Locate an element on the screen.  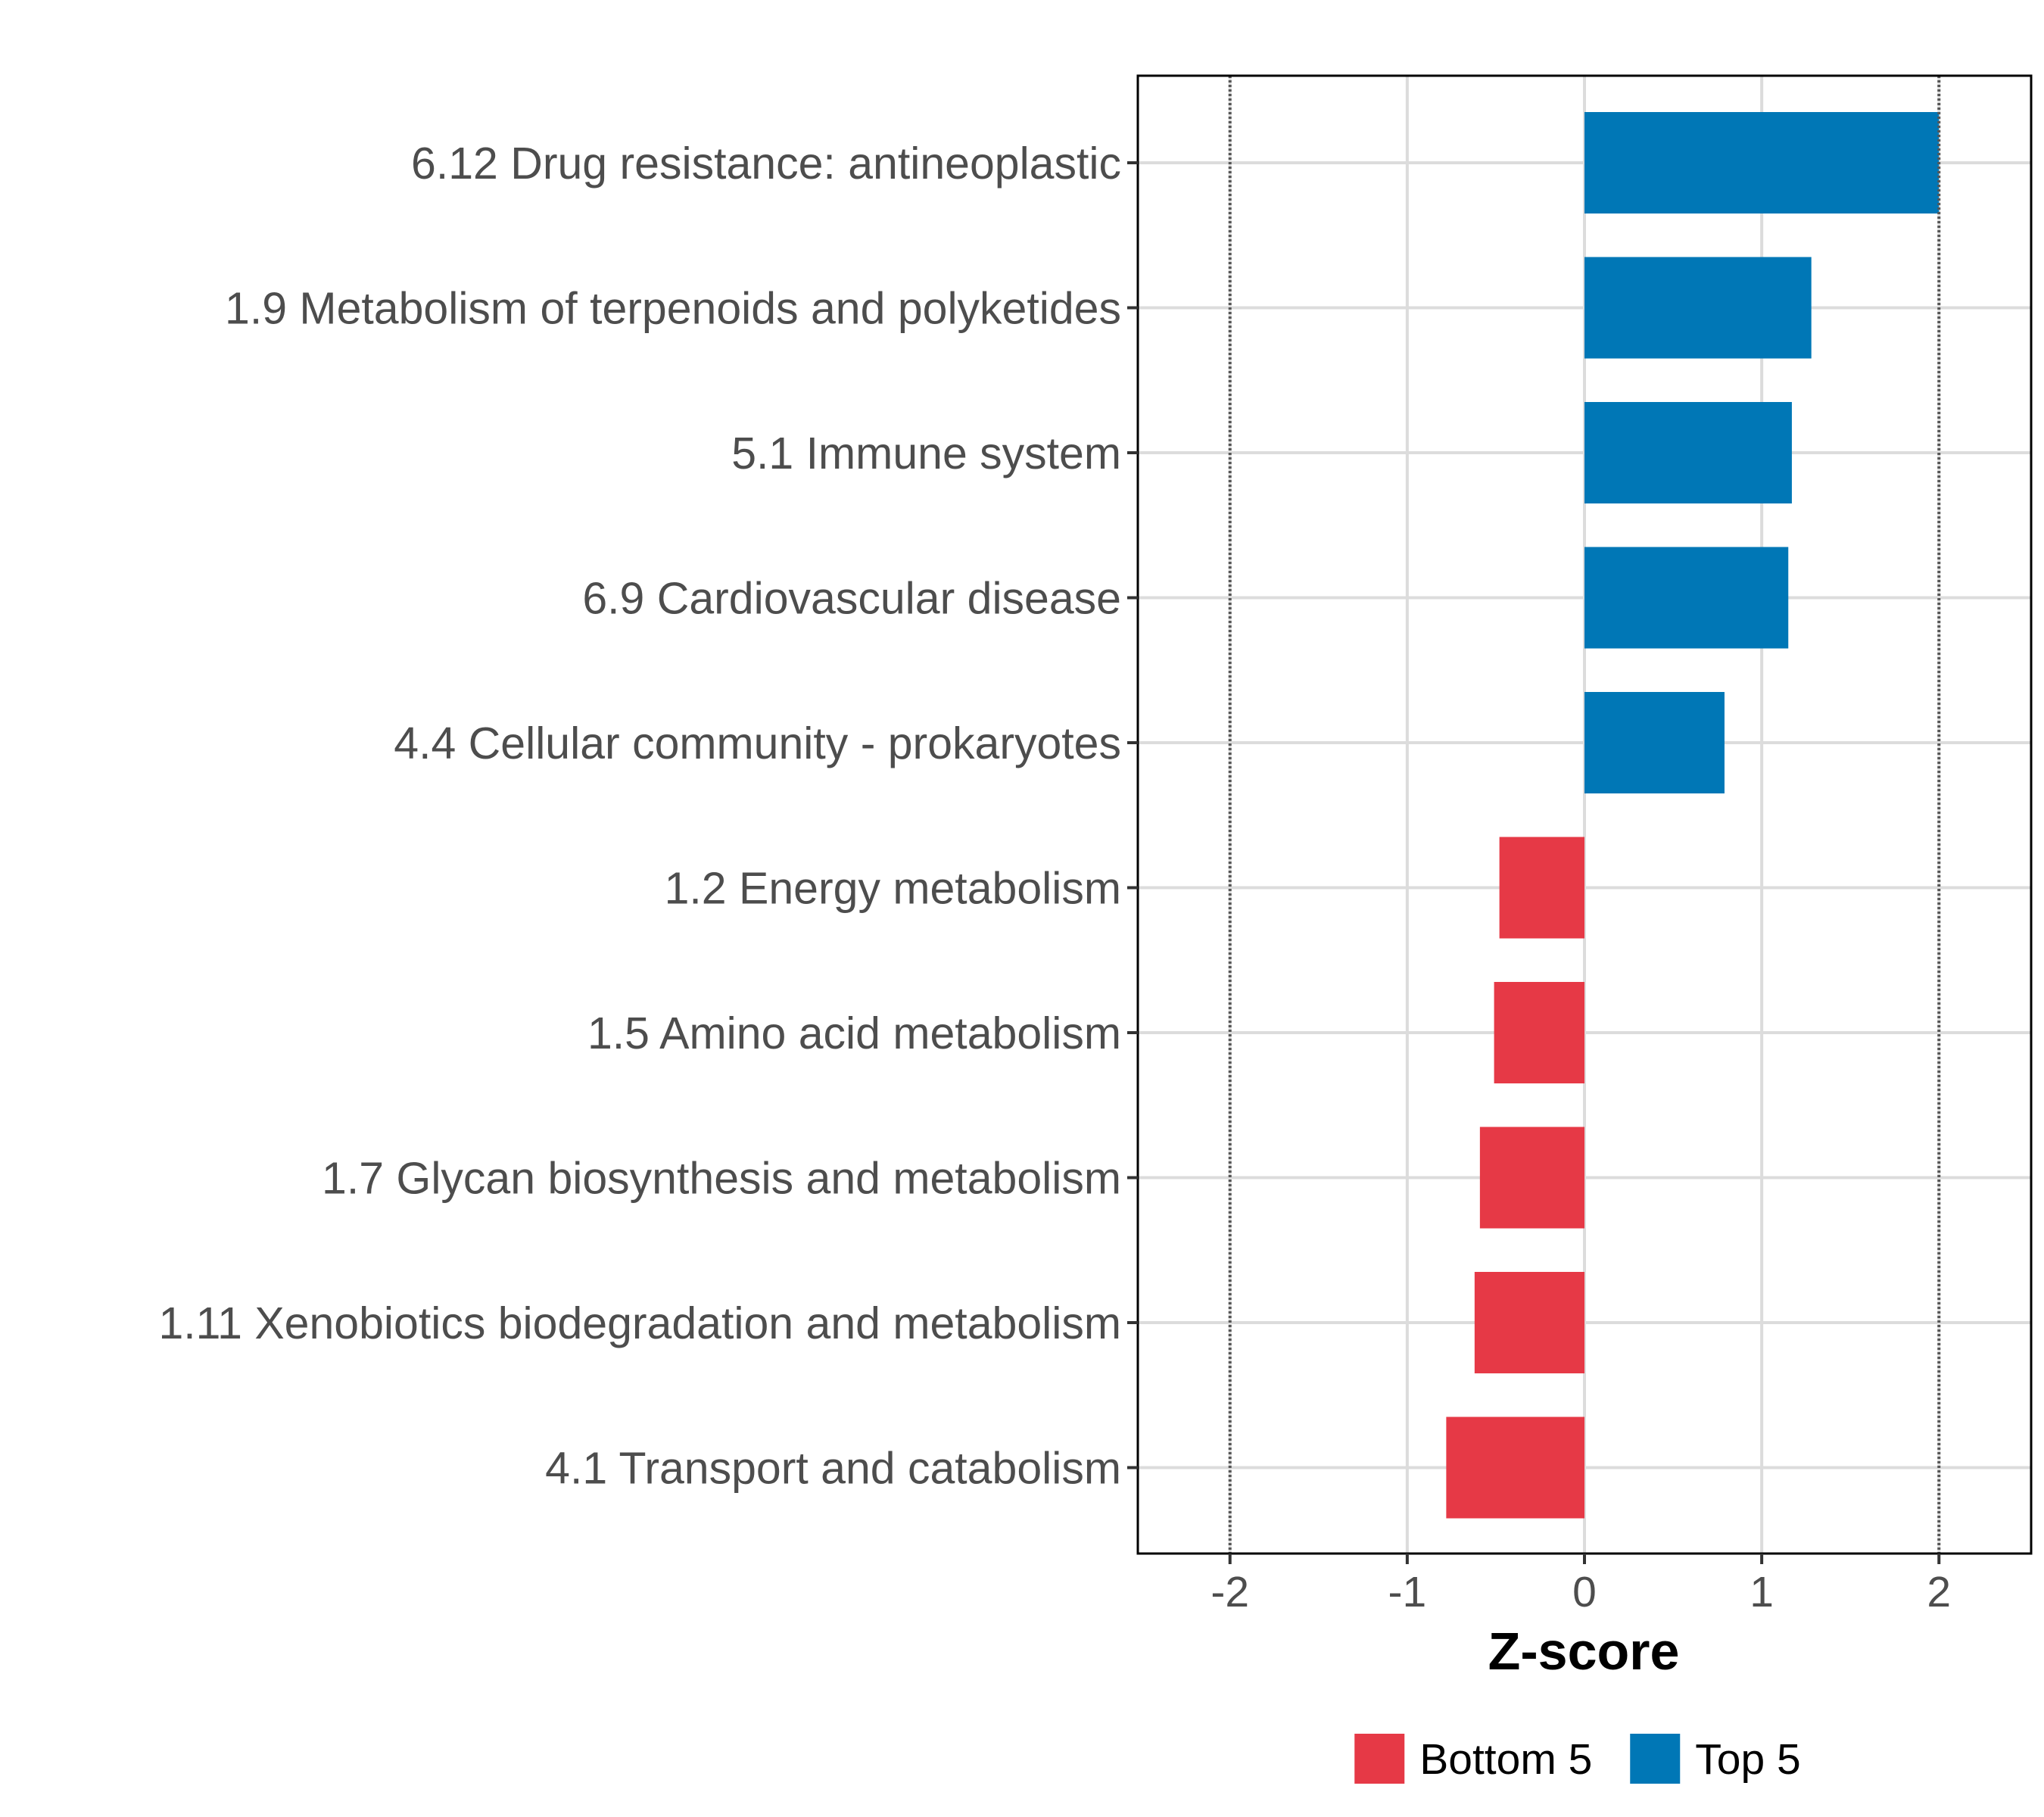
legend-label: Top 5 is located at coordinates (1747, 1759).